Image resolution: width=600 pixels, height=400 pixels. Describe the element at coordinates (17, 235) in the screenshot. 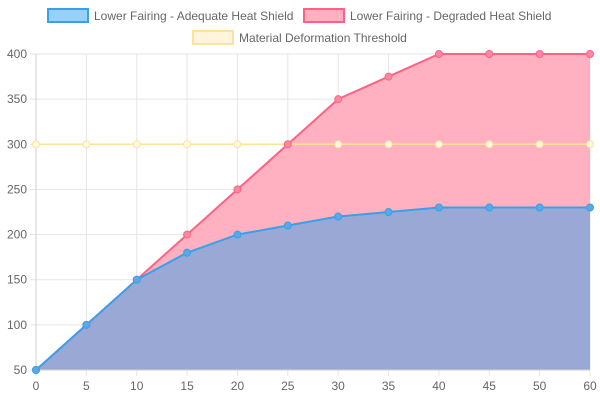

I see `y-tick-label: 200` at that location.